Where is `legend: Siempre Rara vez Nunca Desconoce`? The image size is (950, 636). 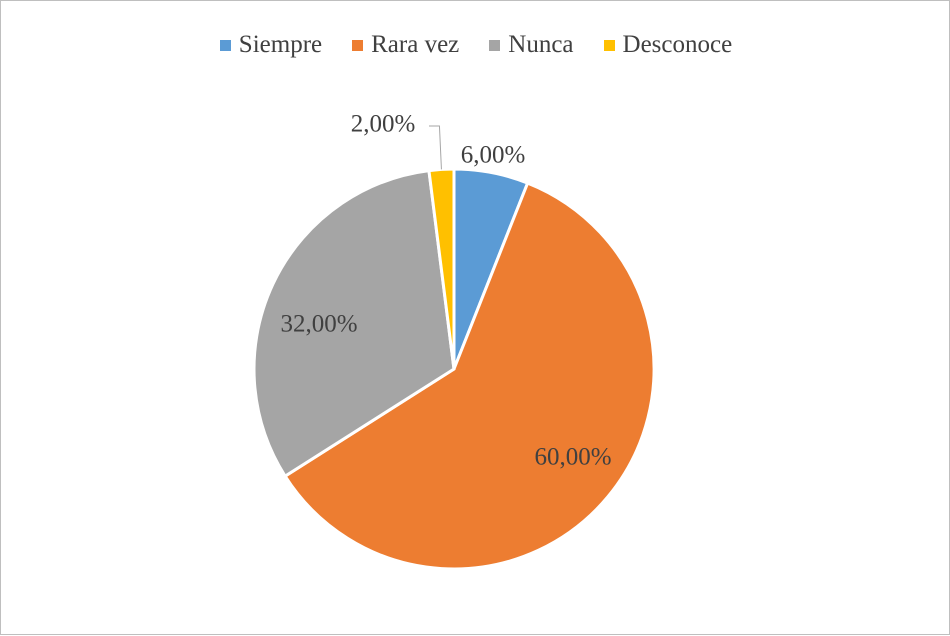 legend: Siempre Rara vez Nunca Desconoce is located at coordinates (475, 45).